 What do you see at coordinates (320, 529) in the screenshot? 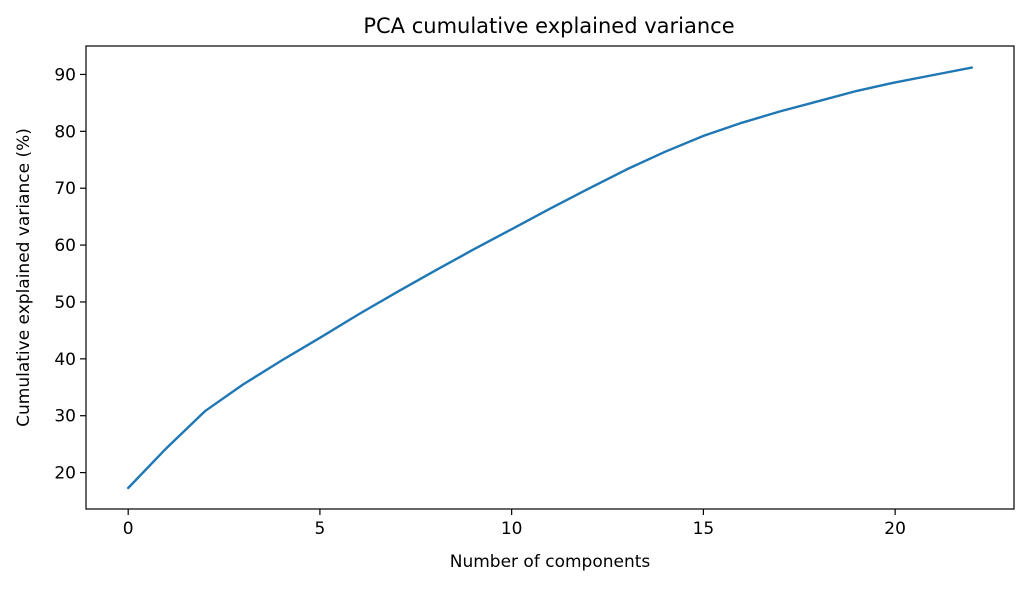
I see `x-tick-label: 5` at bounding box center [320, 529].